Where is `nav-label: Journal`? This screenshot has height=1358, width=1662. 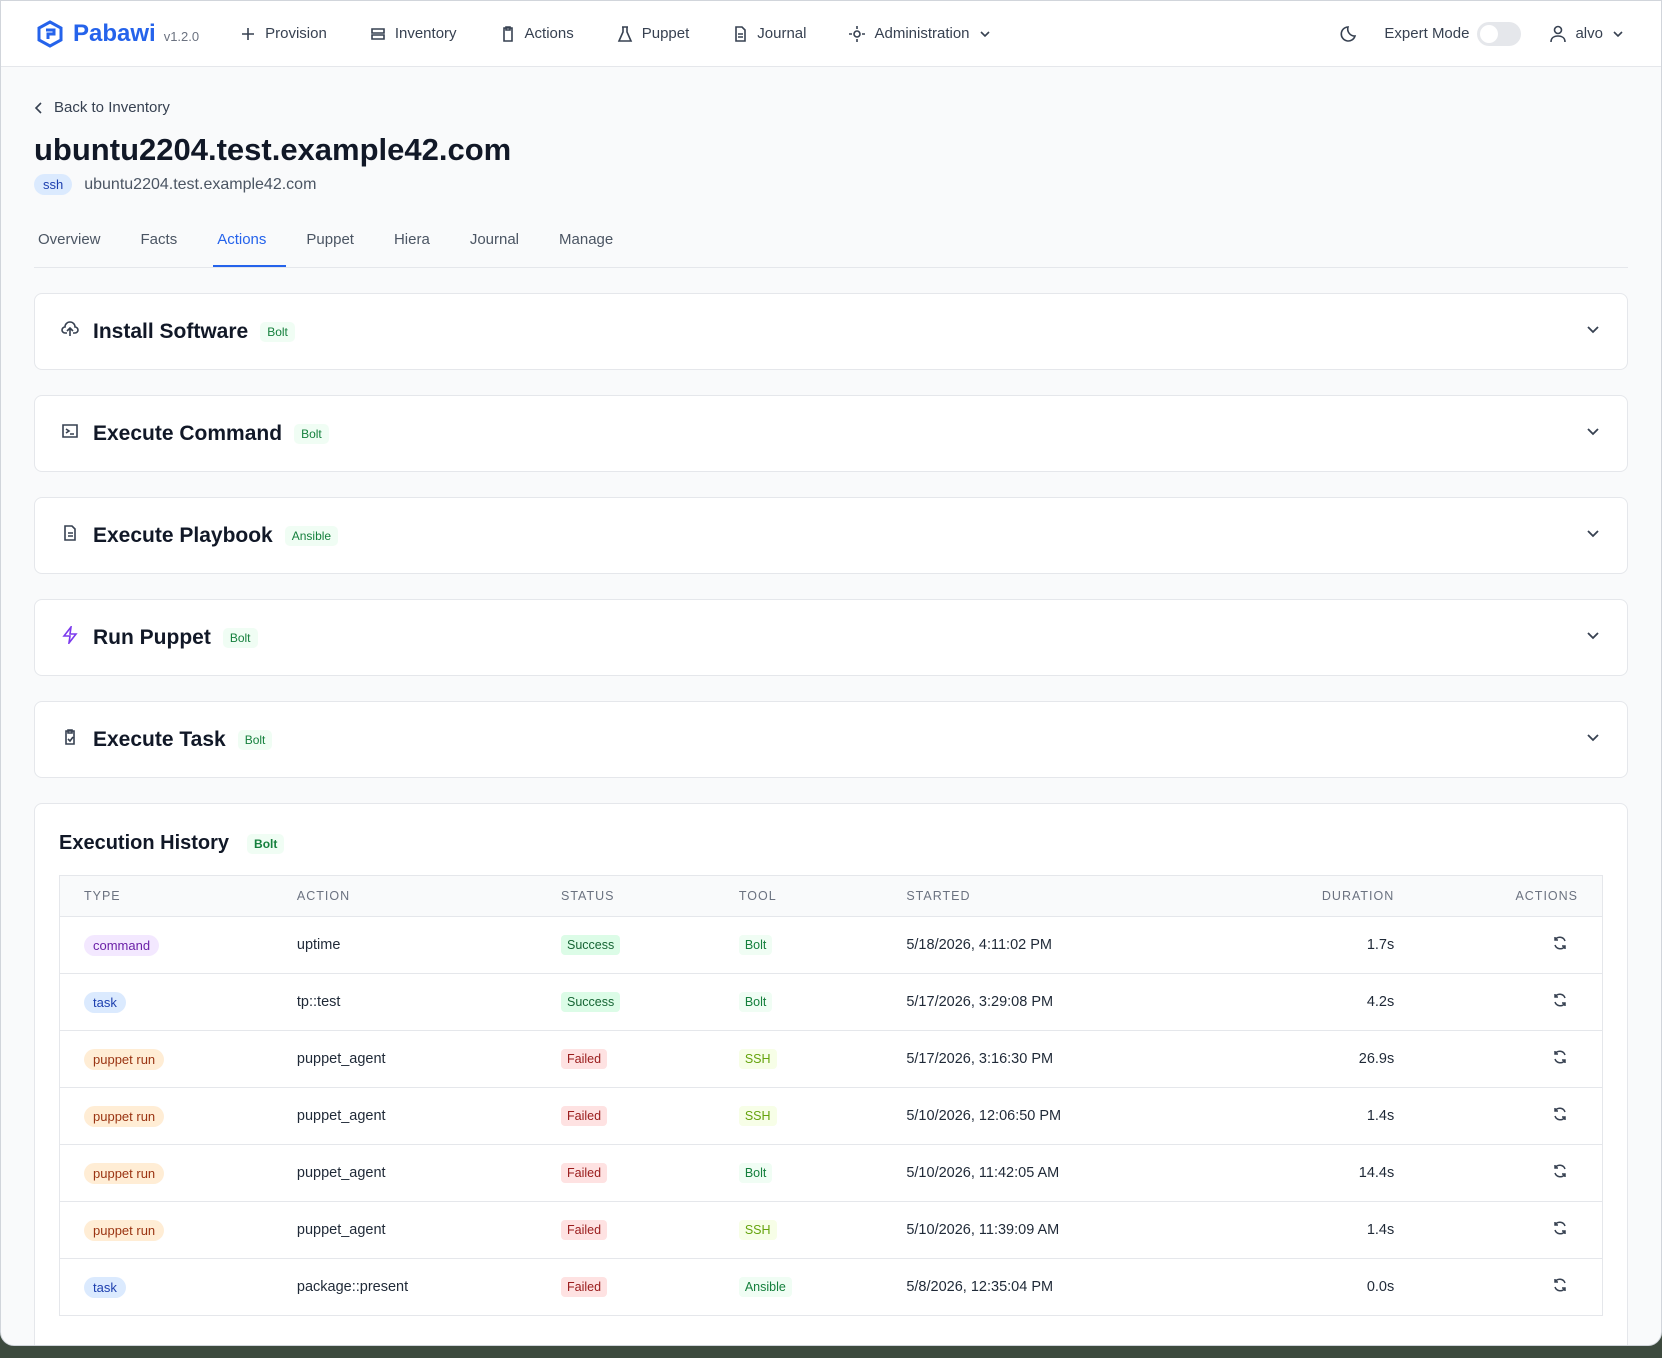
nav-label: Journal is located at coordinates (782, 33).